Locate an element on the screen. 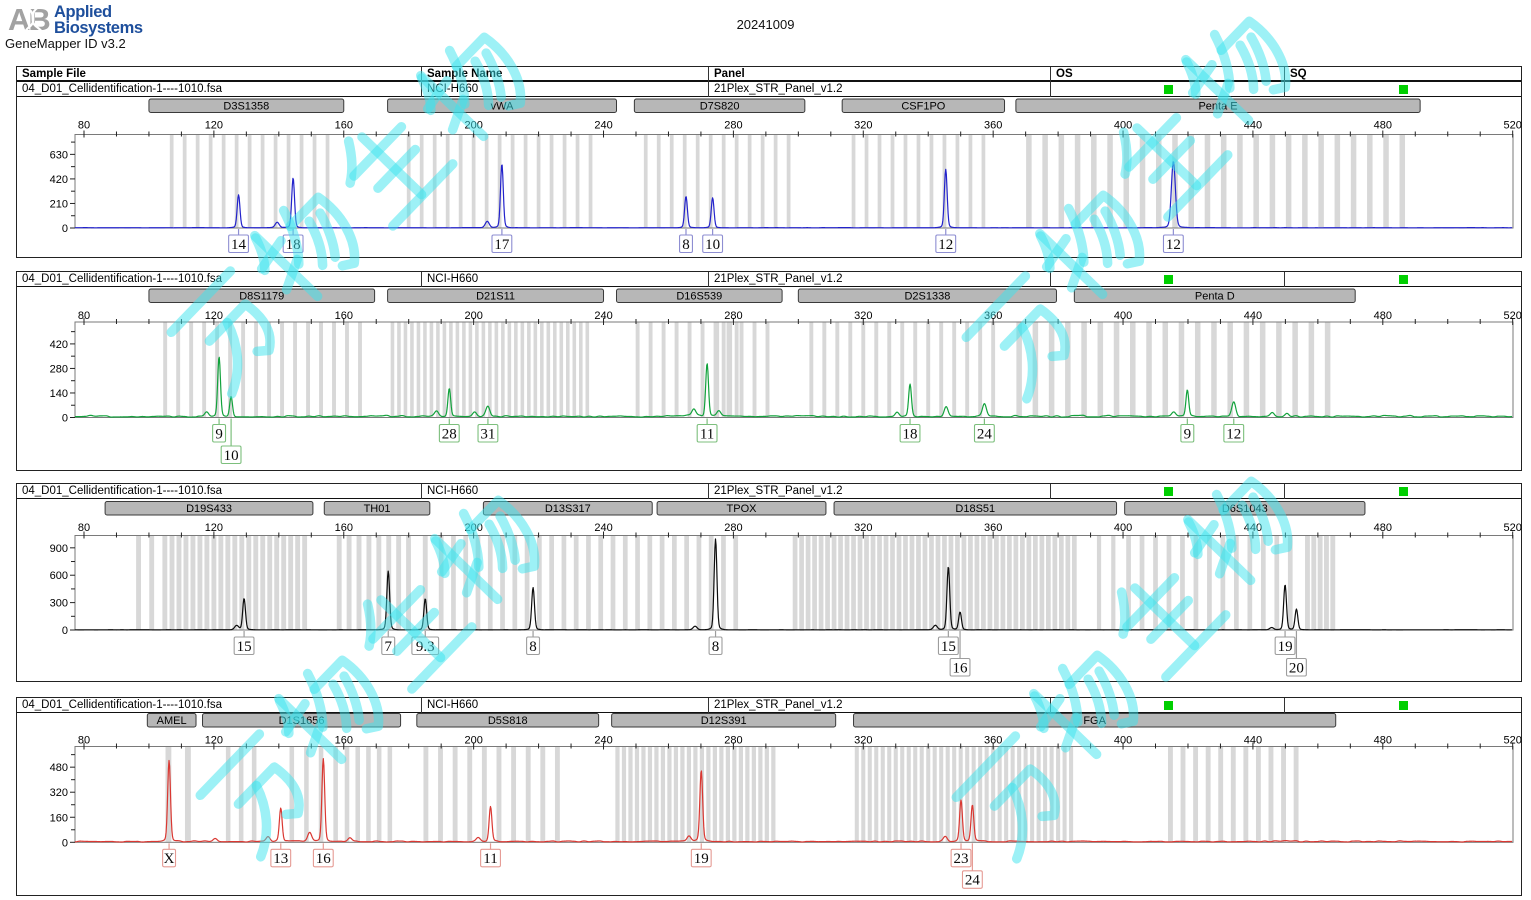  brand-name: Applied Biosystems is located at coordinates (98, 20).